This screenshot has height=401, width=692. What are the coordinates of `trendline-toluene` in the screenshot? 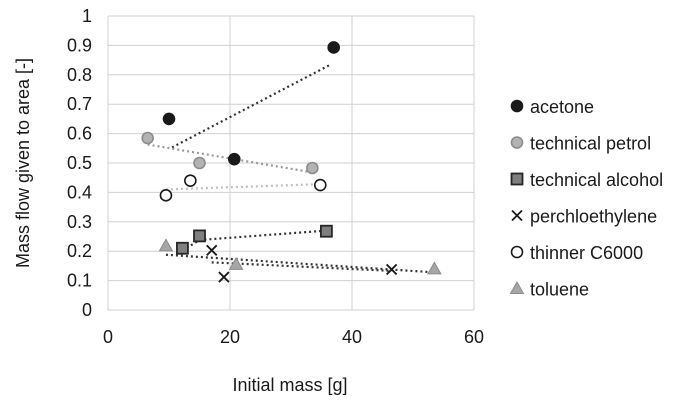 It's located at (300, 263).